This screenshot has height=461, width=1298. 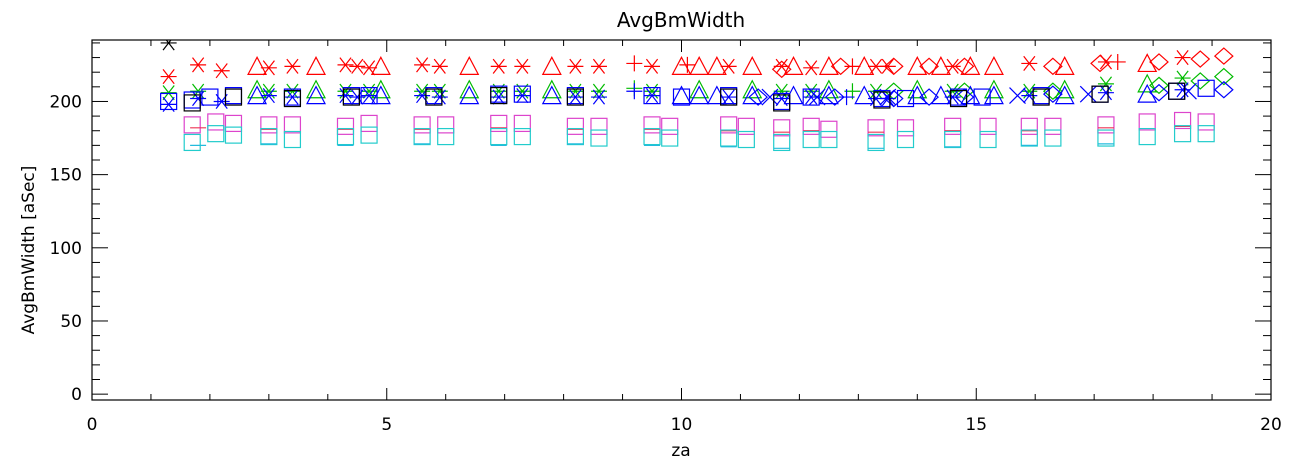 What do you see at coordinates (976, 425) in the screenshot?
I see `x-tick-label: 15` at bounding box center [976, 425].